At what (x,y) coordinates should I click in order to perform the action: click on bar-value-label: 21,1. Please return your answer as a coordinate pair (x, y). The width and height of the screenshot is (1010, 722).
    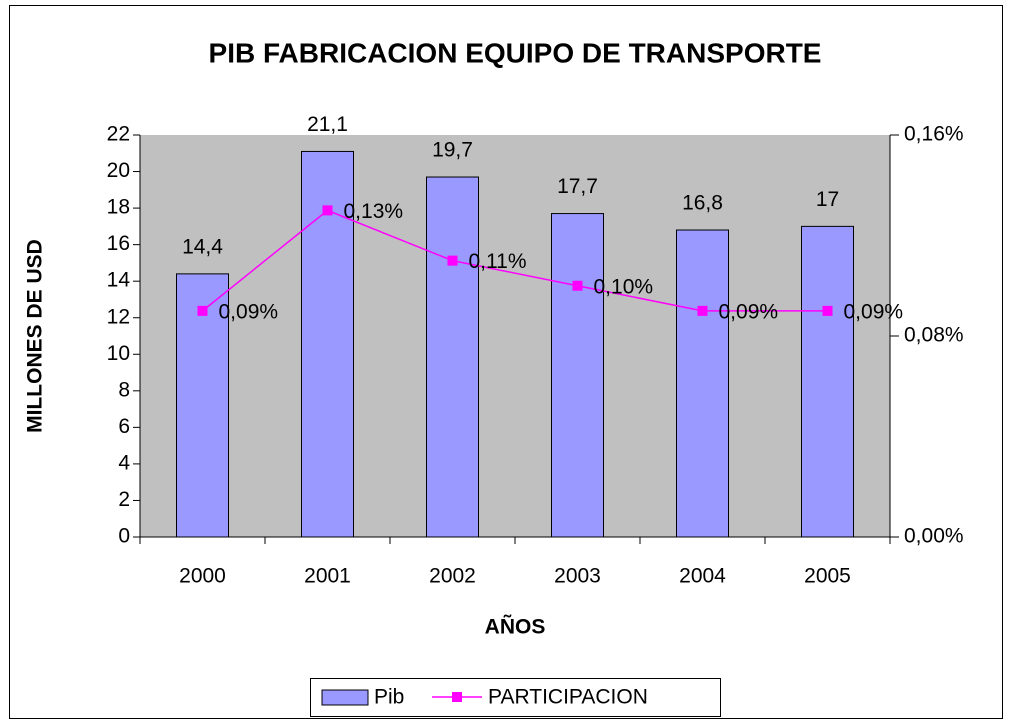
    Looking at the image, I should click on (327, 124).